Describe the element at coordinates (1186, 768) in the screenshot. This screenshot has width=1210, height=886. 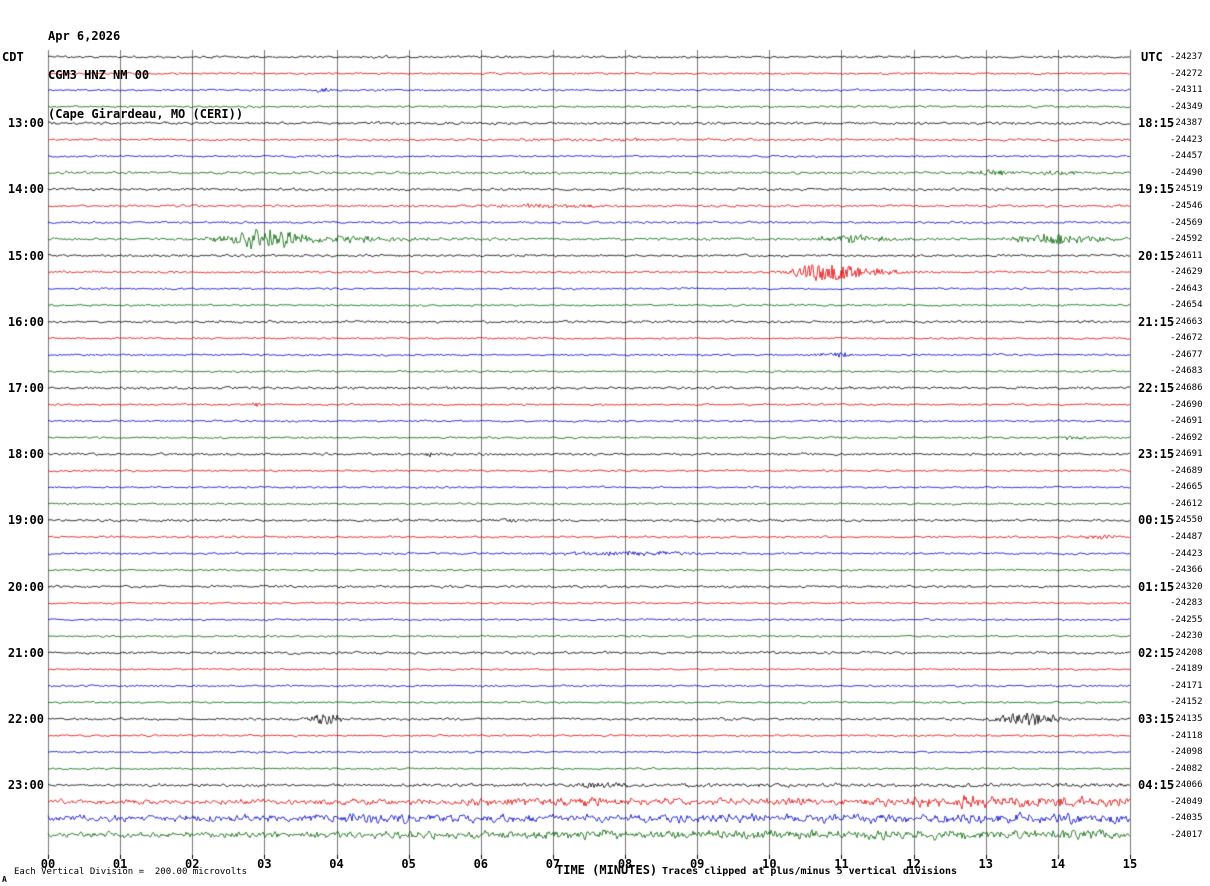
I see `trace-dc-value: -24082` at that location.